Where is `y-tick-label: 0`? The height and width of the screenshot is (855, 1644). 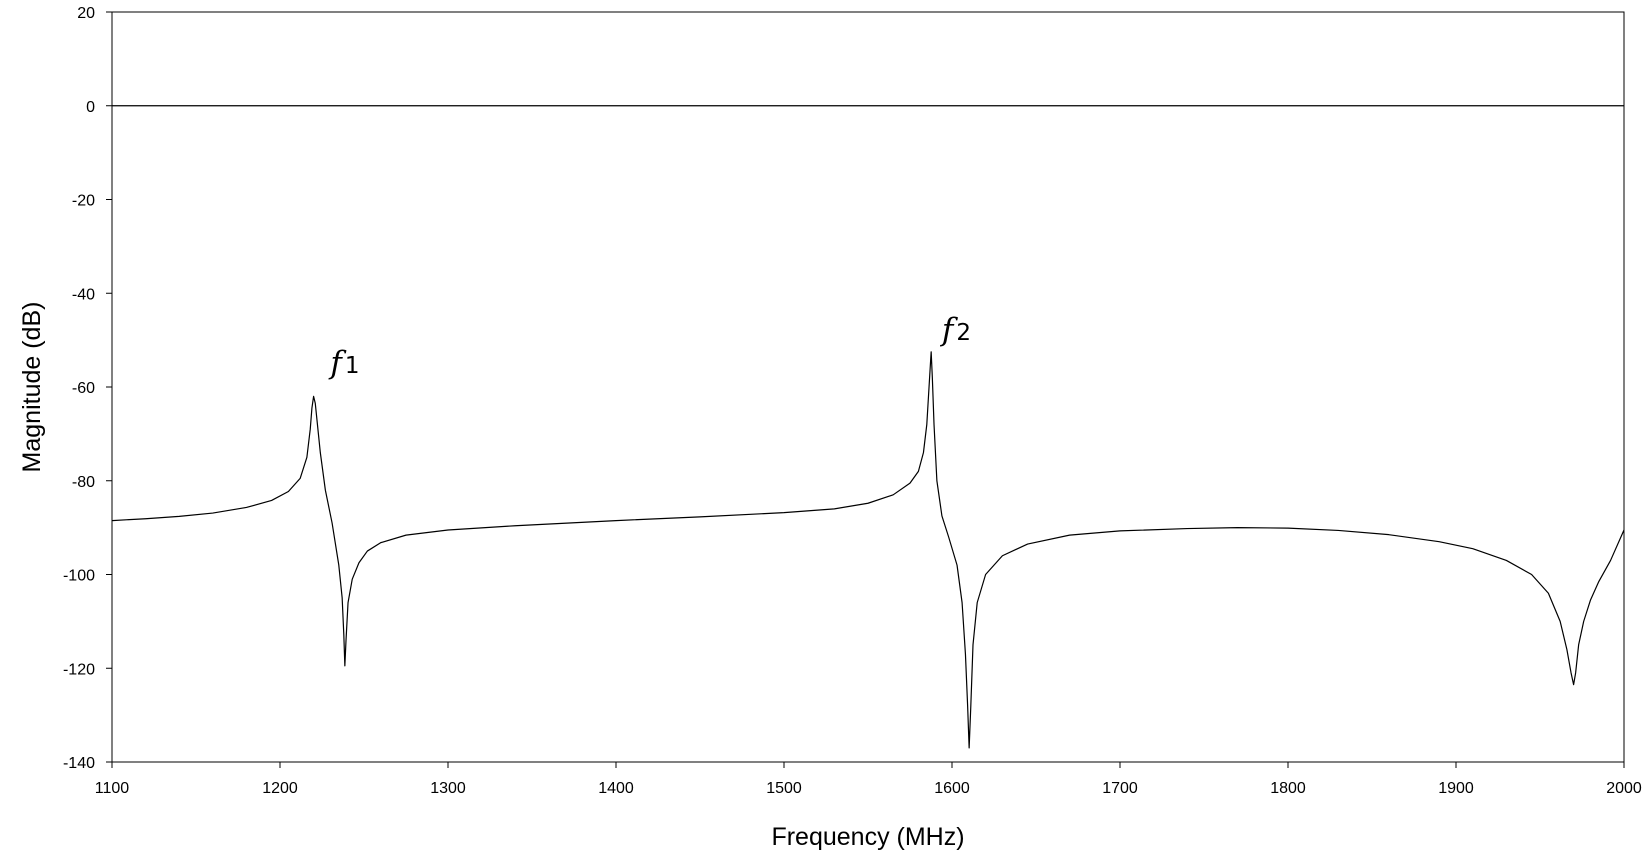 y-tick-label: 0 is located at coordinates (90, 107).